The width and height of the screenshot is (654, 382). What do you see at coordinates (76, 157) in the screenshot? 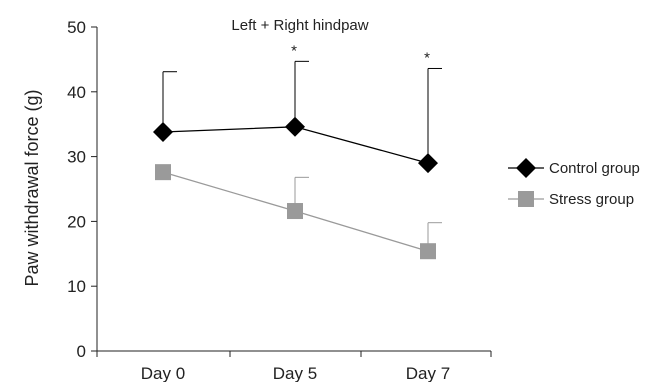
I see `y-tick-label: 30` at bounding box center [76, 157].